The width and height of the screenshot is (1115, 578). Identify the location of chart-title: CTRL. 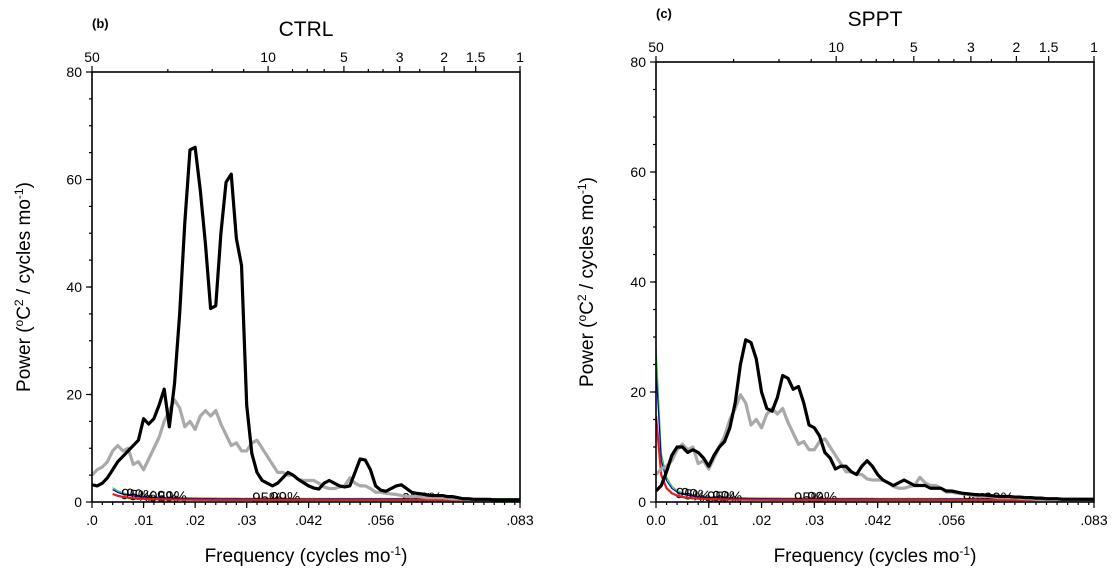
(306, 29).